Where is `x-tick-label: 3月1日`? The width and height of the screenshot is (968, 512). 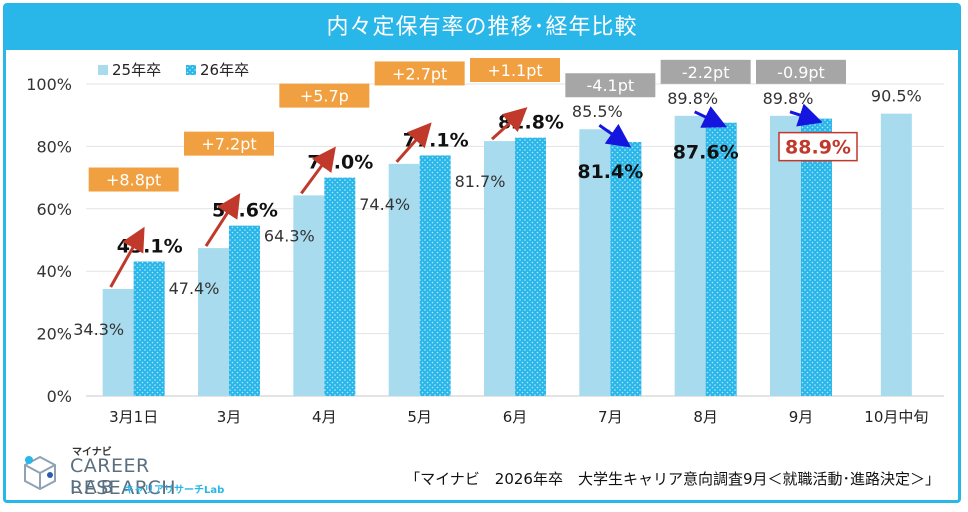 x-tick-label: 3月1日 is located at coordinates (133, 417).